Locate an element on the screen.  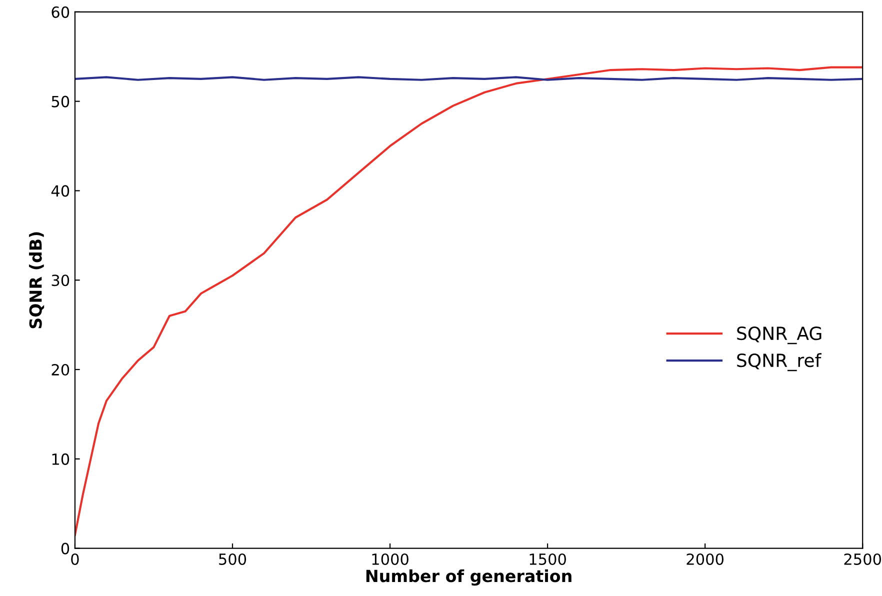
y-tick-label: 20 is located at coordinates (61, 370).